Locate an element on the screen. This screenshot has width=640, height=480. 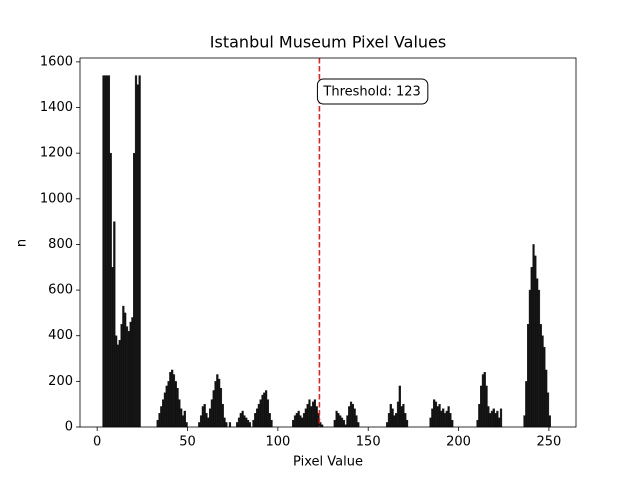
chart-title: Istanbul Museum Pixel Values is located at coordinates (328, 42).